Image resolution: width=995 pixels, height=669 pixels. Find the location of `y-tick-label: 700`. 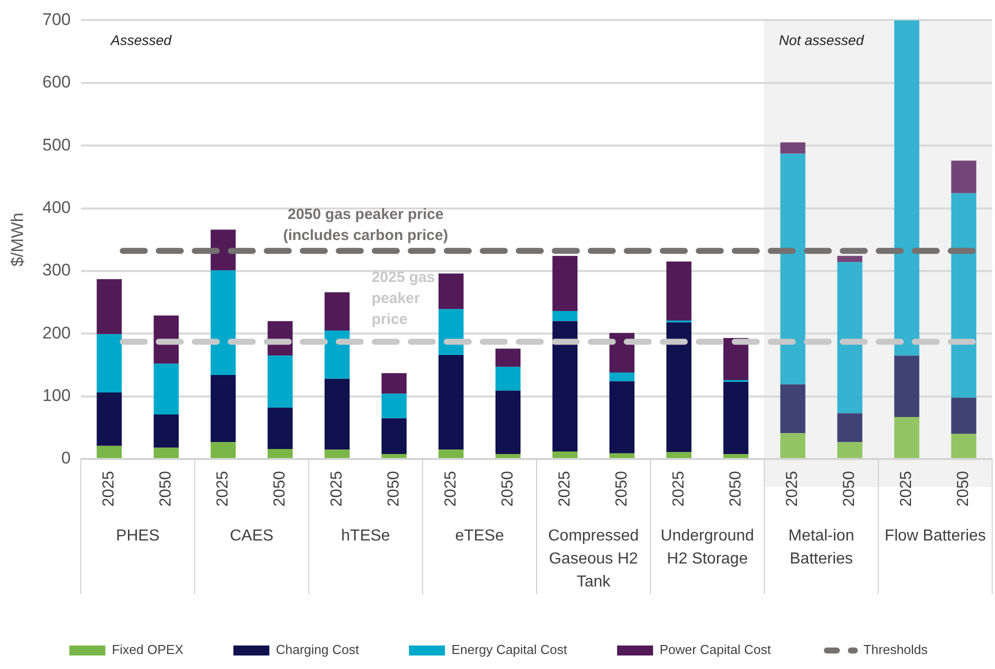

y-tick-label: 700 is located at coordinates (56, 19).